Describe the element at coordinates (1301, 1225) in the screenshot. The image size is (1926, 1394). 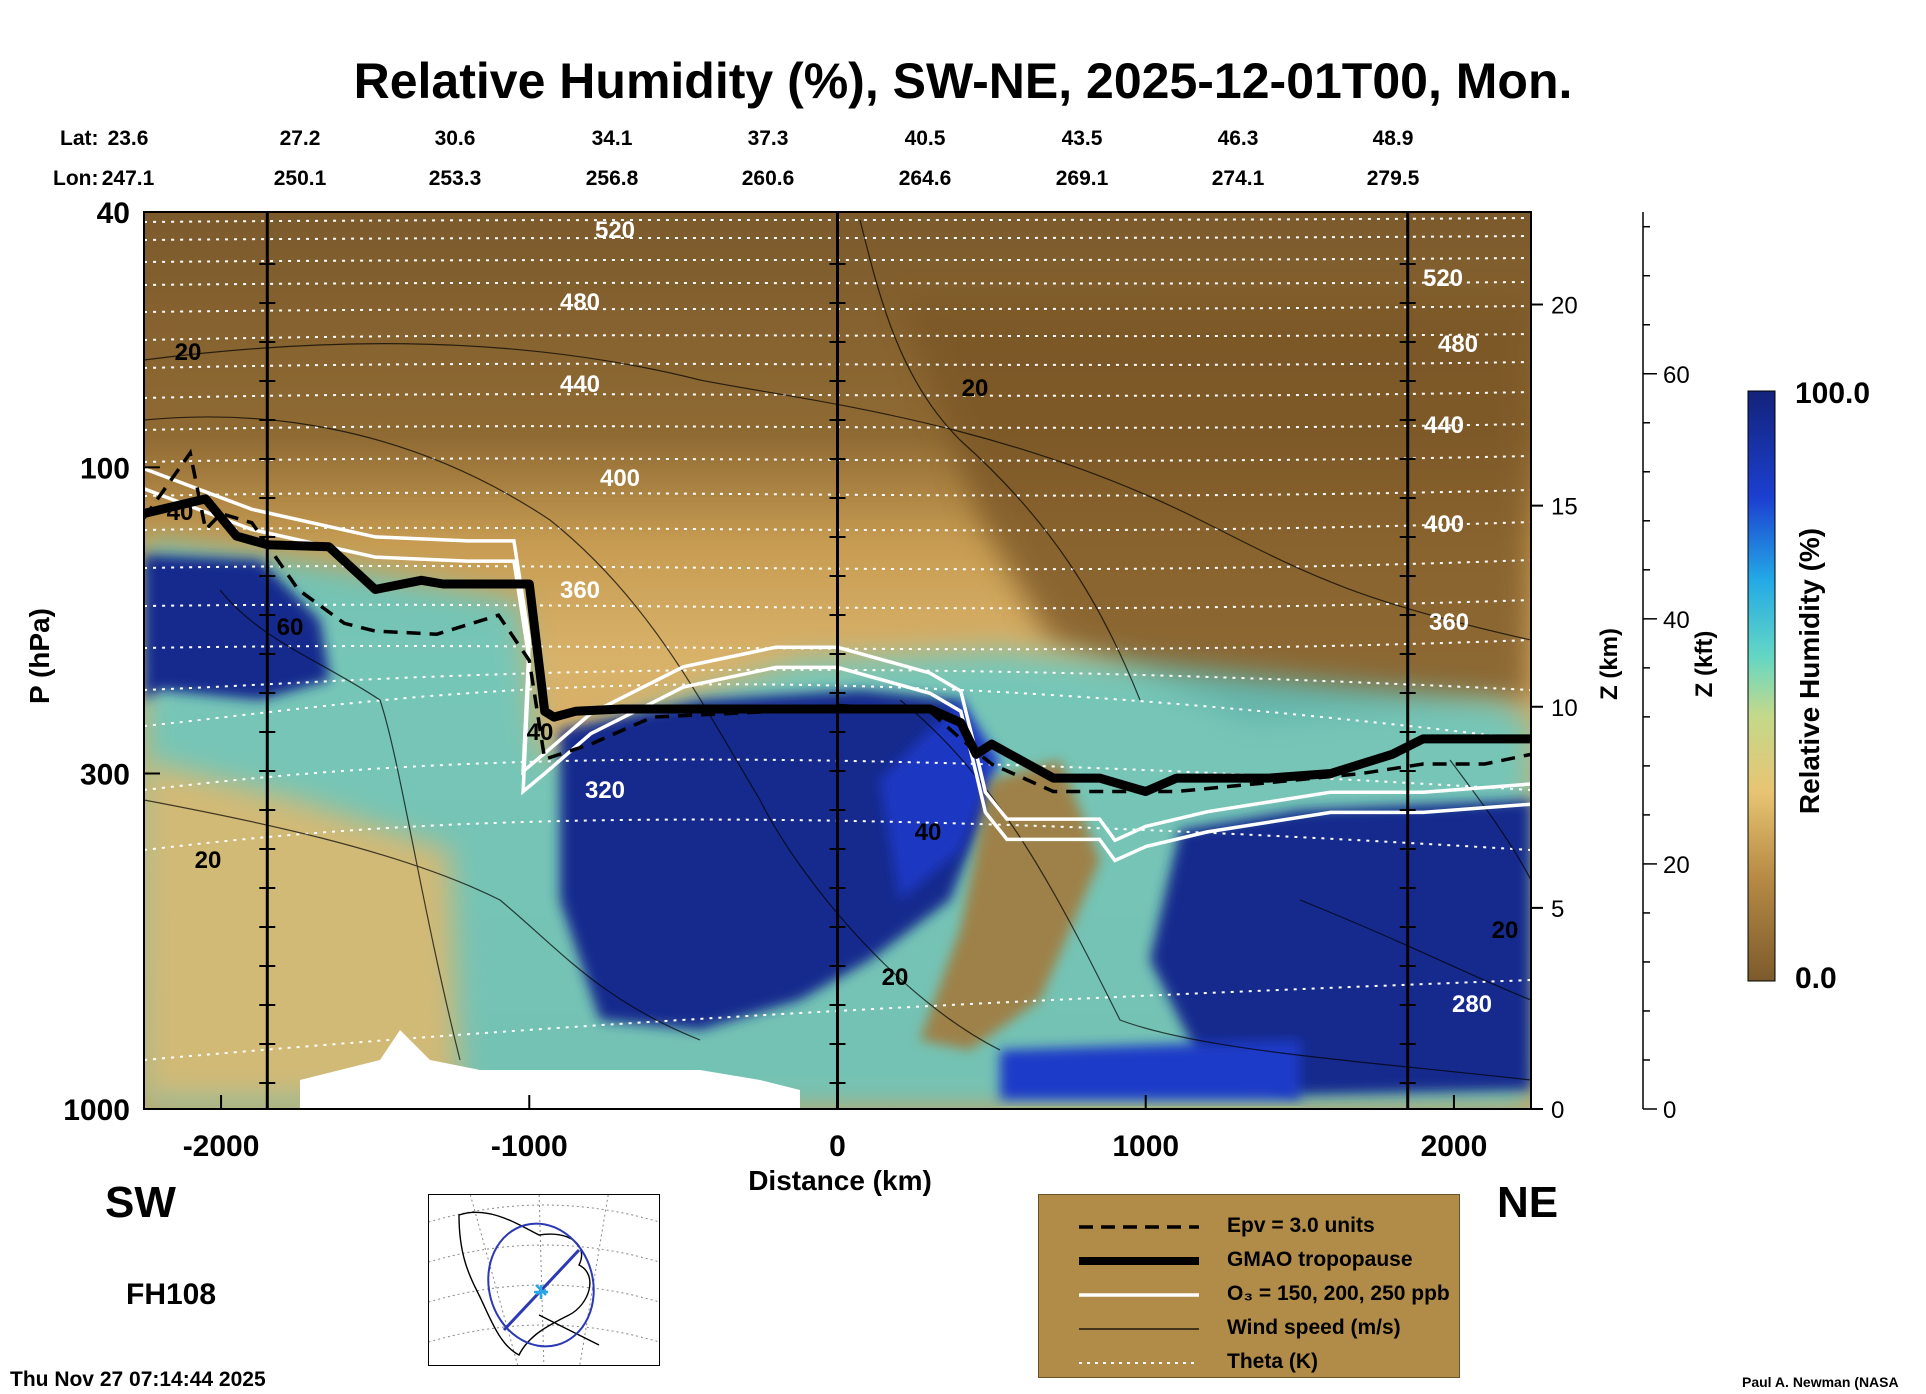
I see `legend-label: Epv = 3.0 units` at that location.